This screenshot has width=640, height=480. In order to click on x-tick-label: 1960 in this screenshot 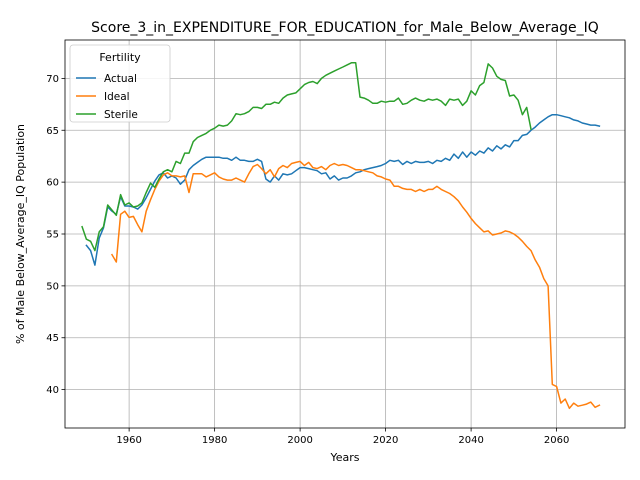, I will do `click(128, 440)`.